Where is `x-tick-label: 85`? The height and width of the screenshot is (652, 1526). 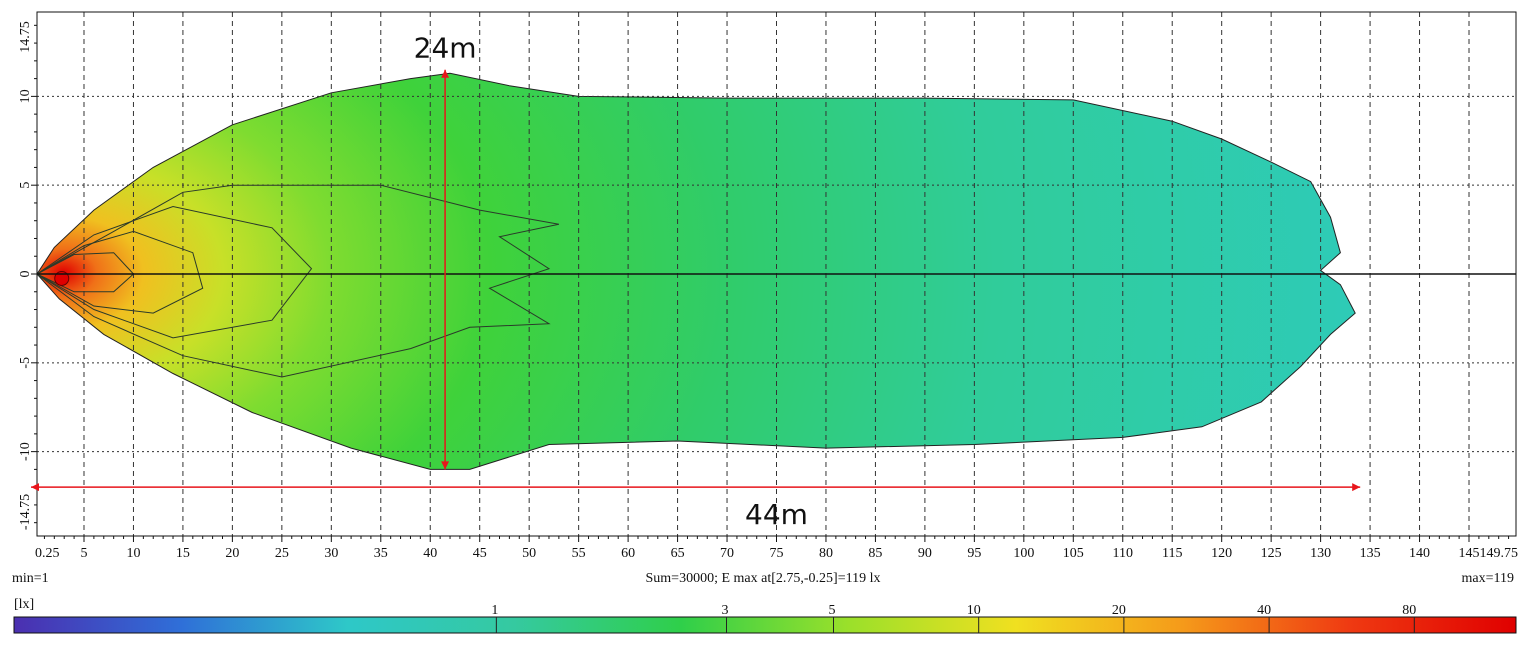
x-tick-label: 85 is located at coordinates (875, 553).